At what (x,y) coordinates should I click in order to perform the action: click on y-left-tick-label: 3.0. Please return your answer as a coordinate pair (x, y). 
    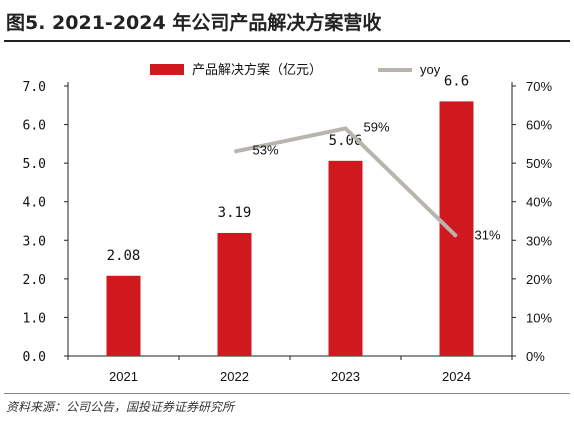
    Looking at the image, I should click on (34, 241).